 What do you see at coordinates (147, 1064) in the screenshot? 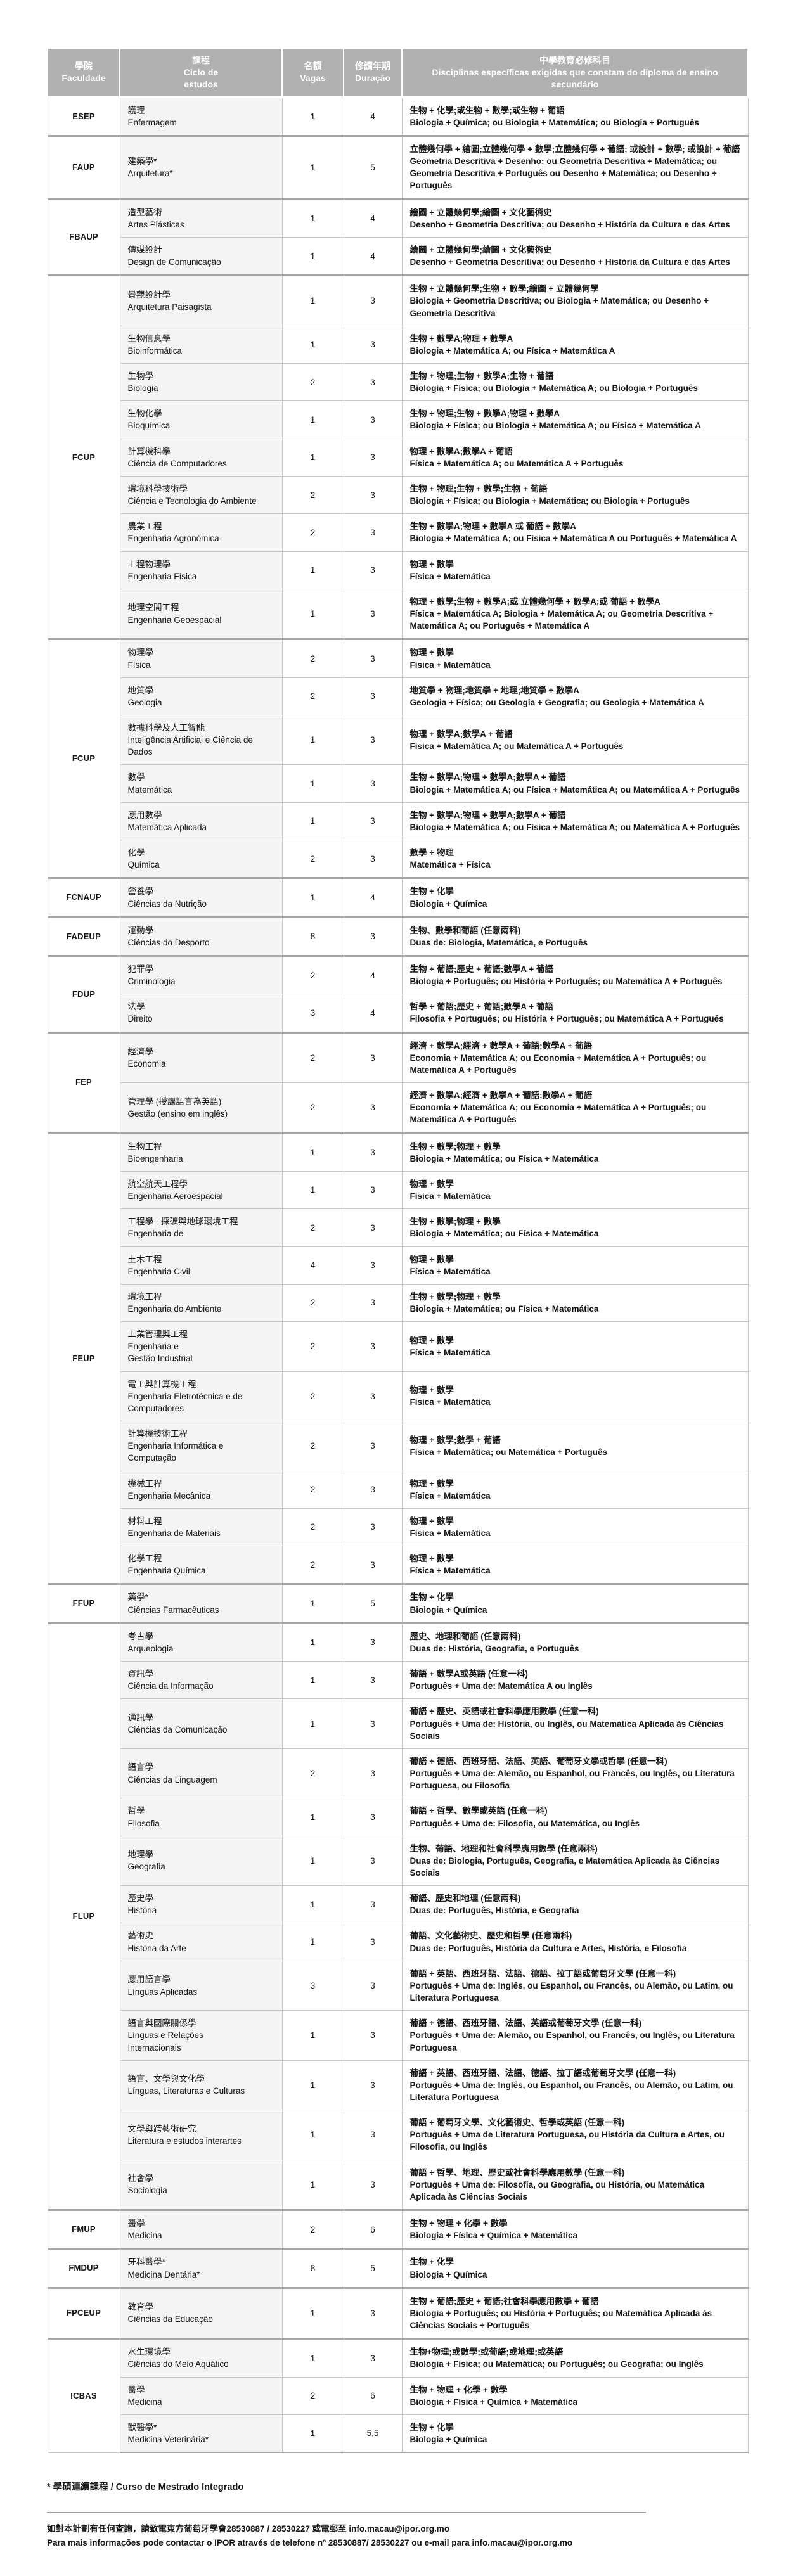
I see `course-name-pt: Economia` at bounding box center [147, 1064].